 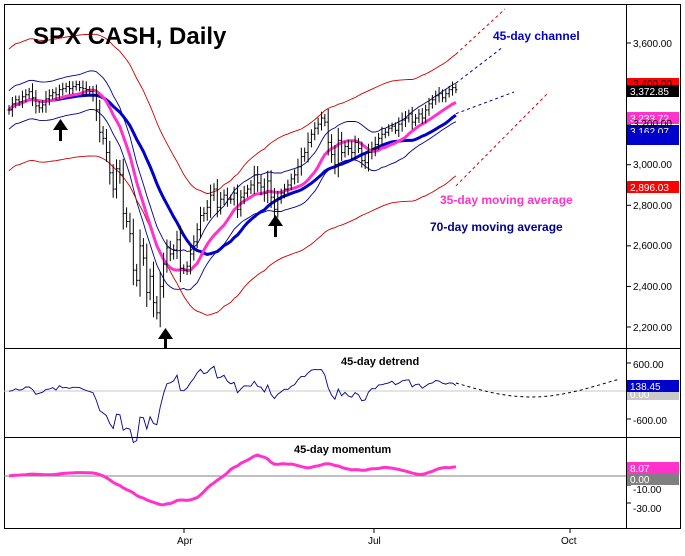 I want to click on price-value-tag-text: 2,896.03, so click(x=649, y=188).